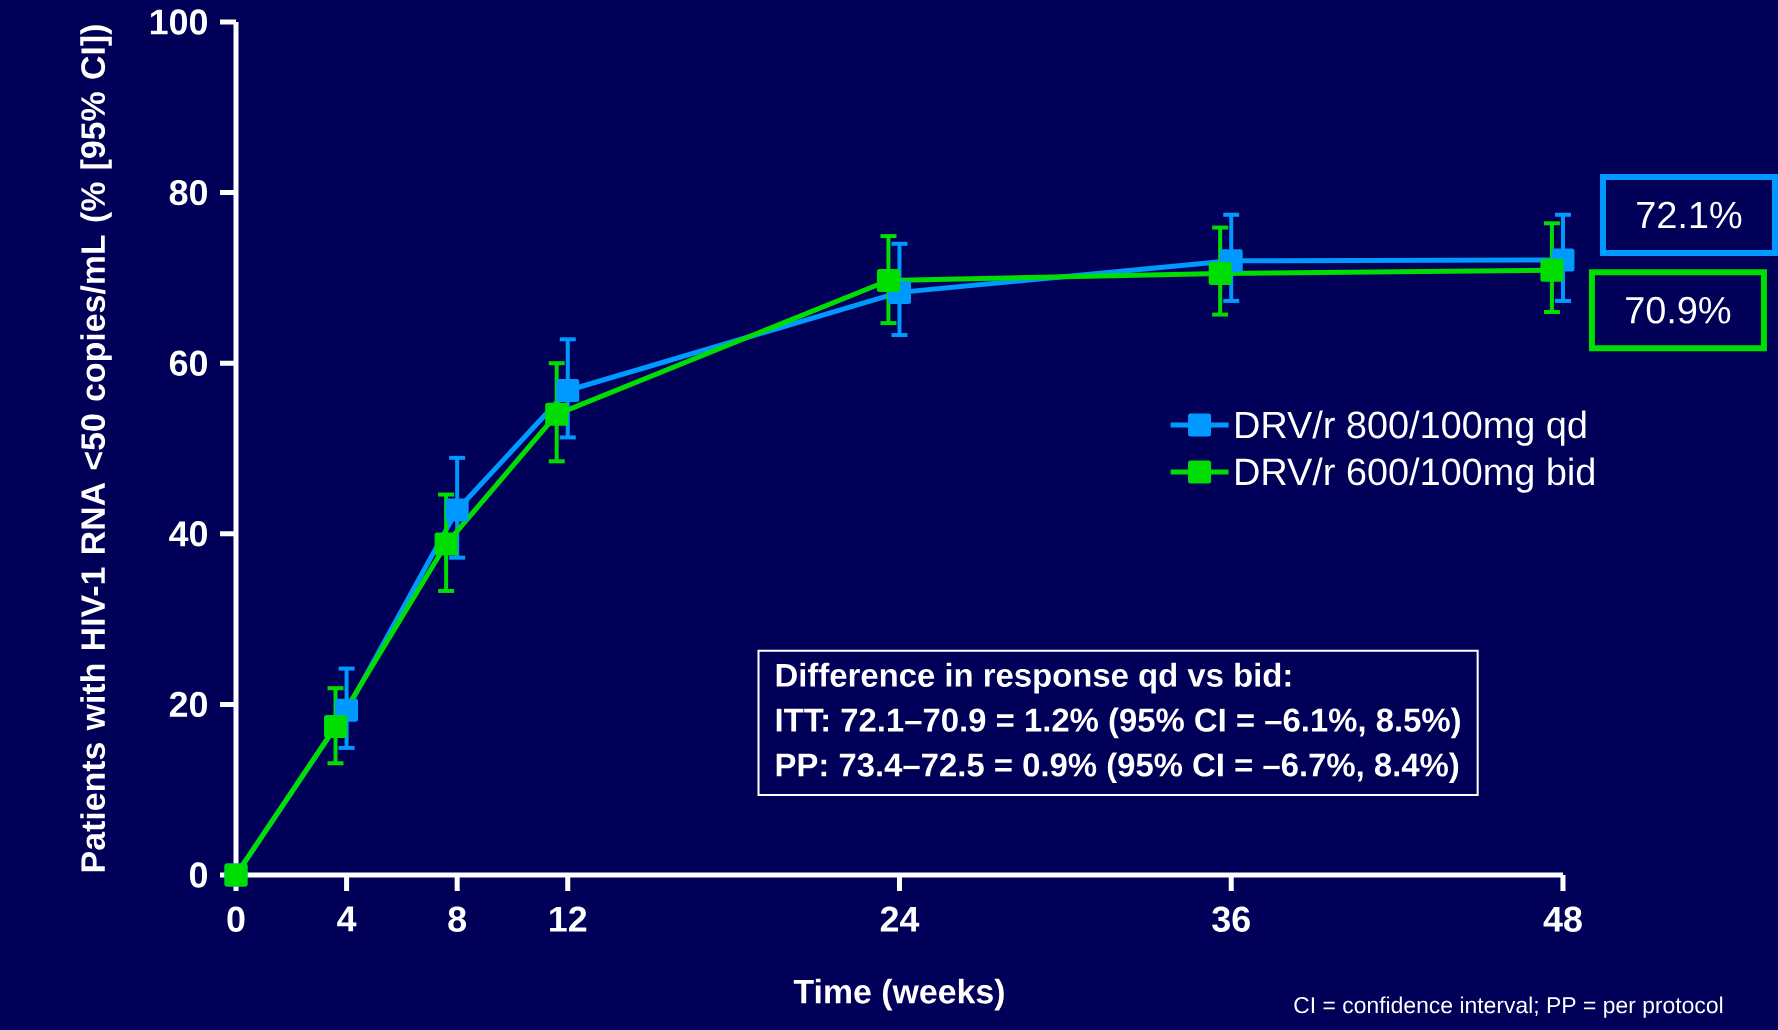 This screenshot has height=1030, width=1778. Describe the element at coordinates (457, 919) in the screenshot. I see `x-tick-label: 8` at that location.